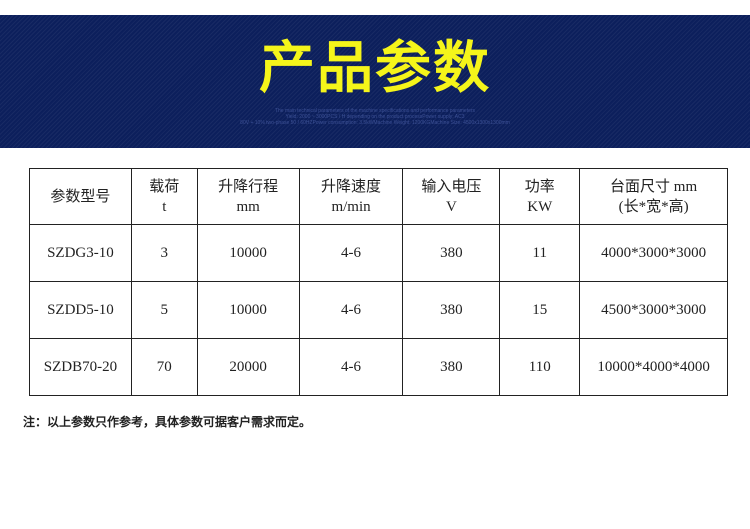  I want to click on table-cell: SZDB70-20, so click(80, 367).